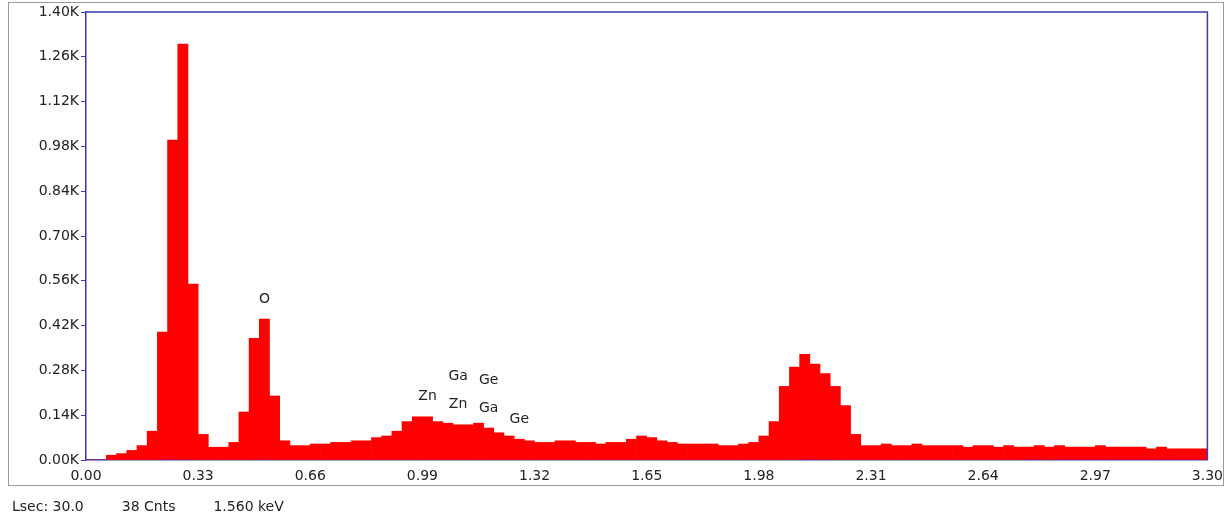 This screenshot has width=1226, height=520. What do you see at coordinates (86, 475) in the screenshot?
I see `x-tick-label: 0.00` at bounding box center [86, 475].